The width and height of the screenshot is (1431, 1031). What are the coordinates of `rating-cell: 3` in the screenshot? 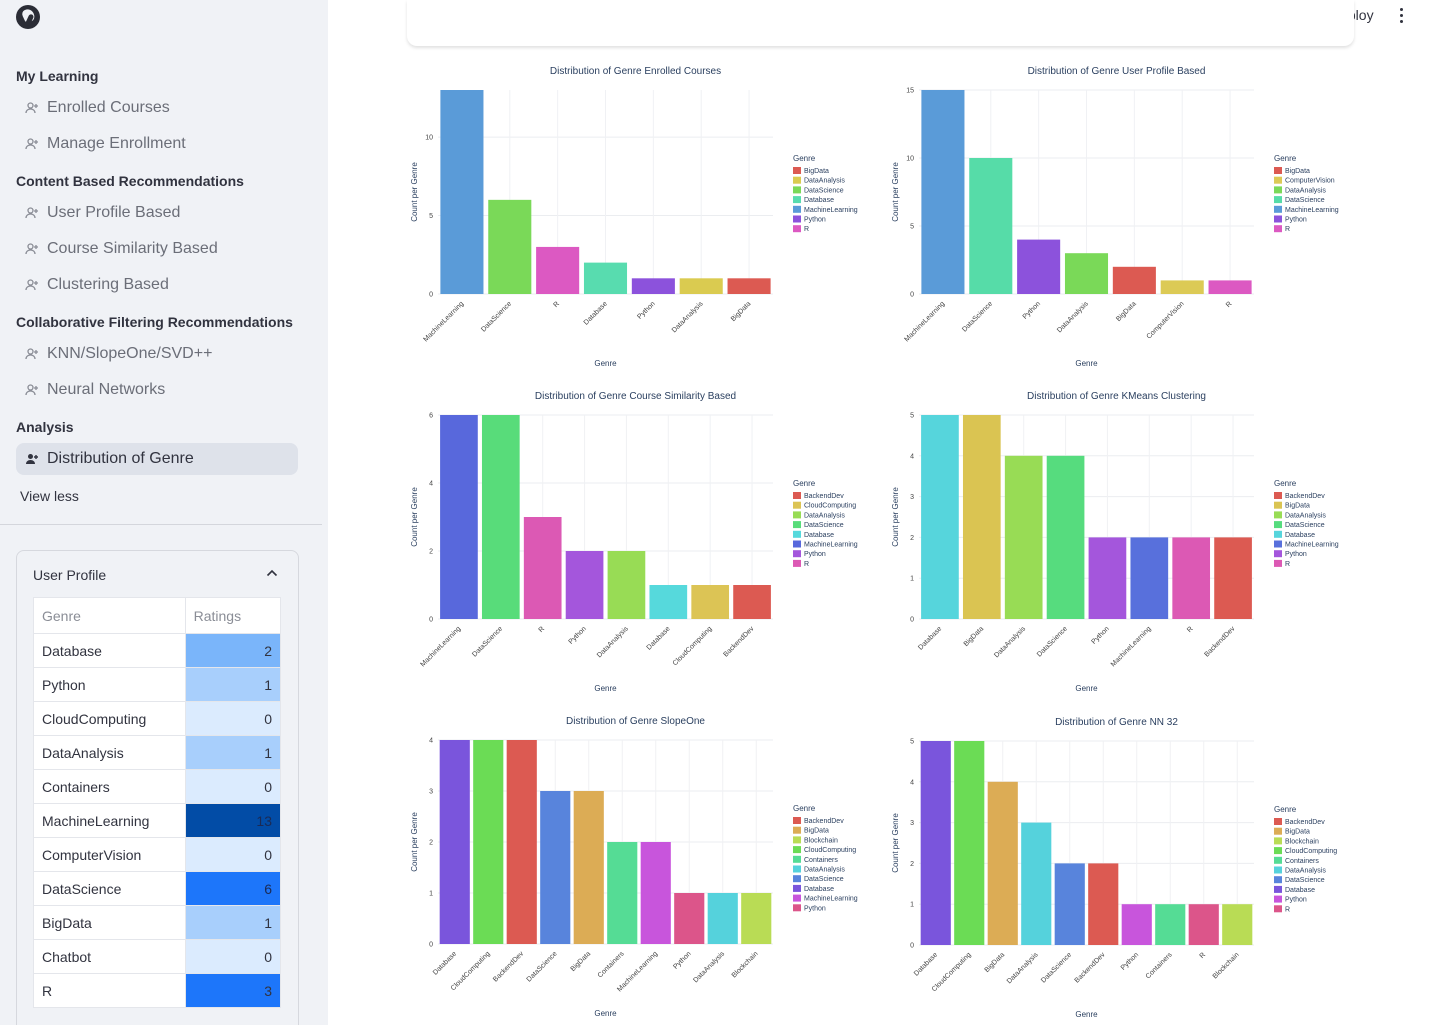 It's located at (233, 990).